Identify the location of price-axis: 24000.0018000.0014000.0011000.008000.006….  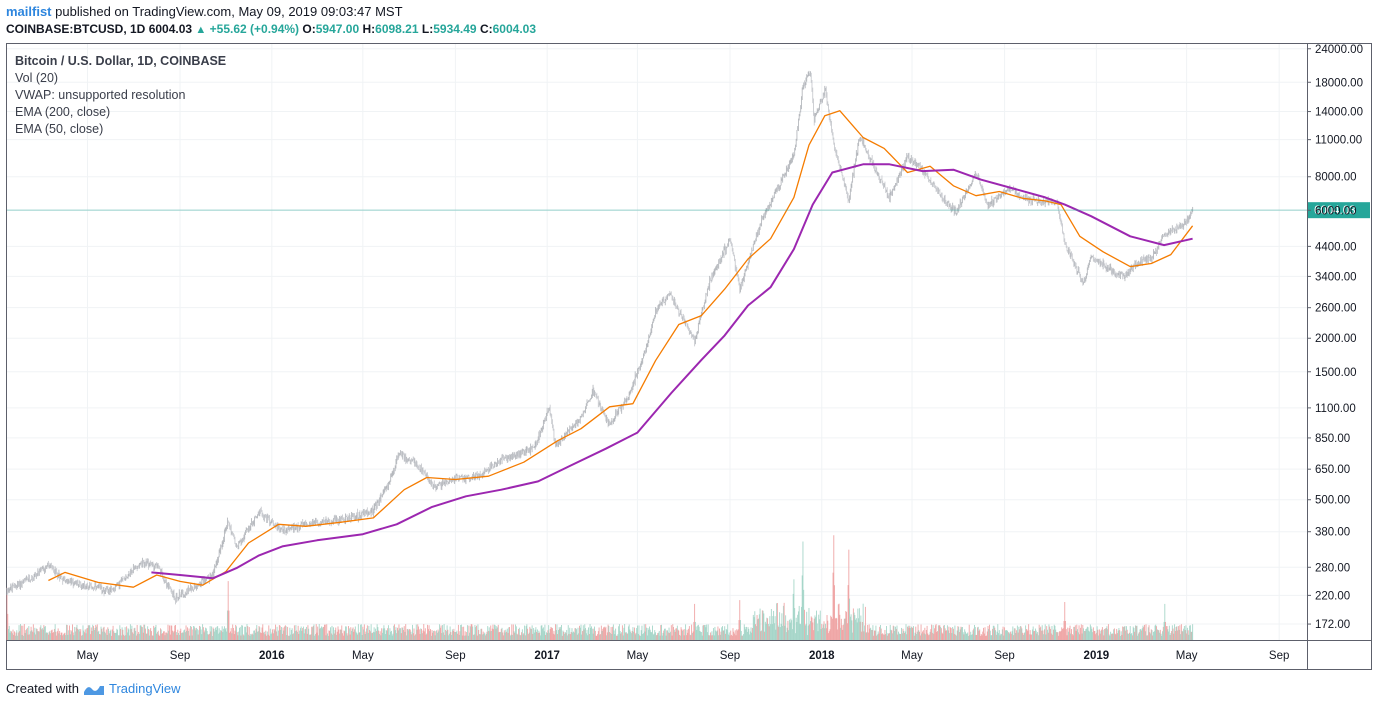
(1335, 337).